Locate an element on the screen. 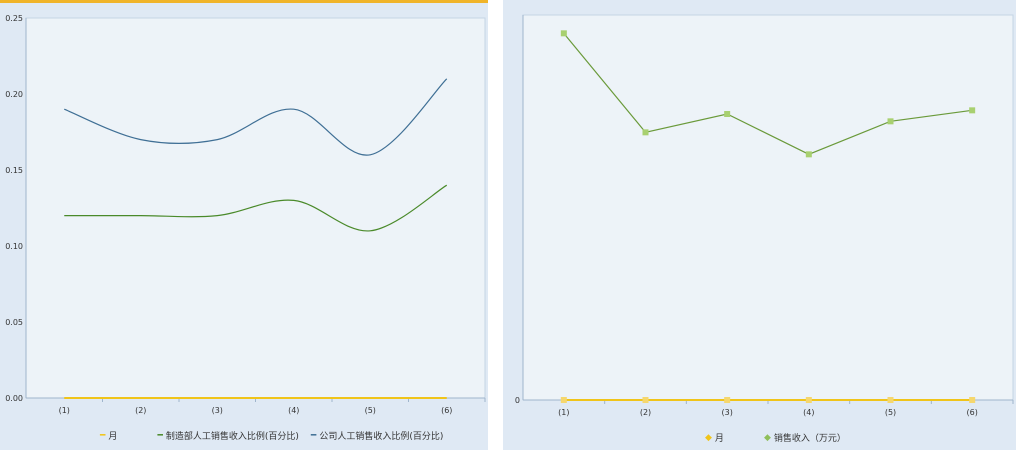  legend-item-month: ━ 月 is located at coordinates (109, 436).